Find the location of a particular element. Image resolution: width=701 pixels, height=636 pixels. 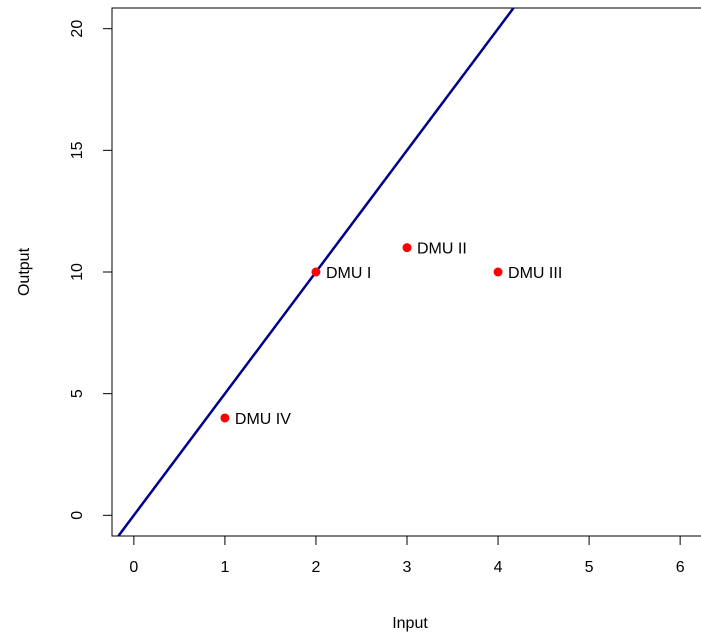

x-tick-label: 6 is located at coordinates (680, 567).